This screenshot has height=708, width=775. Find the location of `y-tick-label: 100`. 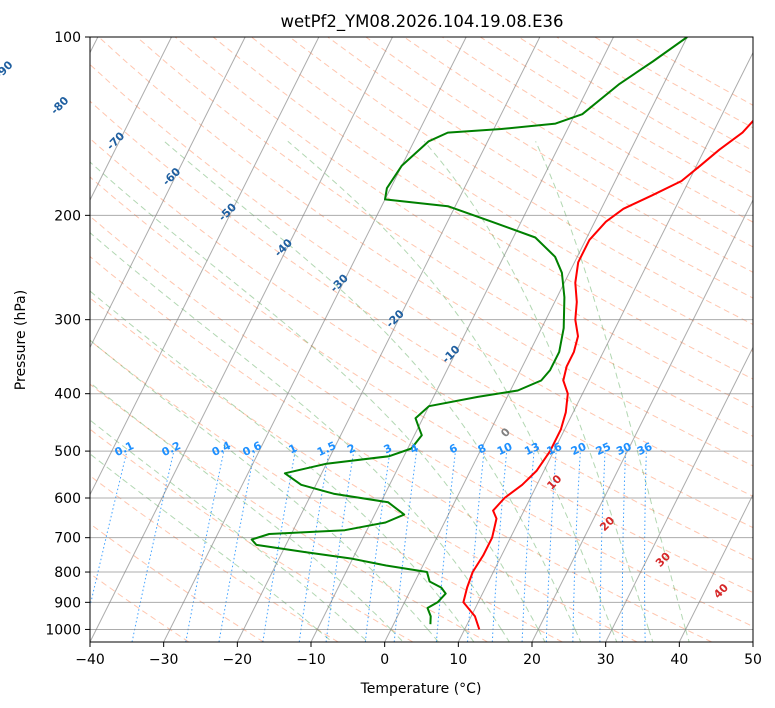

y-tick-label: 100 is located at coordinates (67, 38).